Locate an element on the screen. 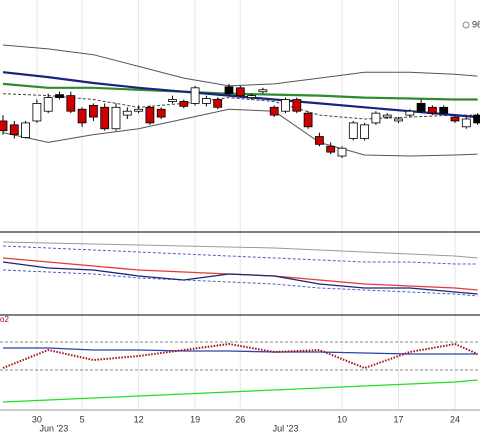  x-tick-label: 30 is located at coordinates (37, 419).